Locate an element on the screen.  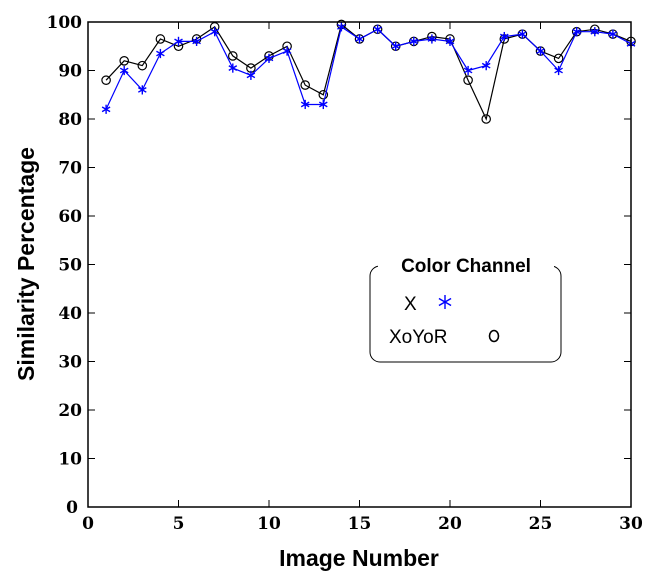
y-tick-label: 0 is located at coordinates (72, 508).